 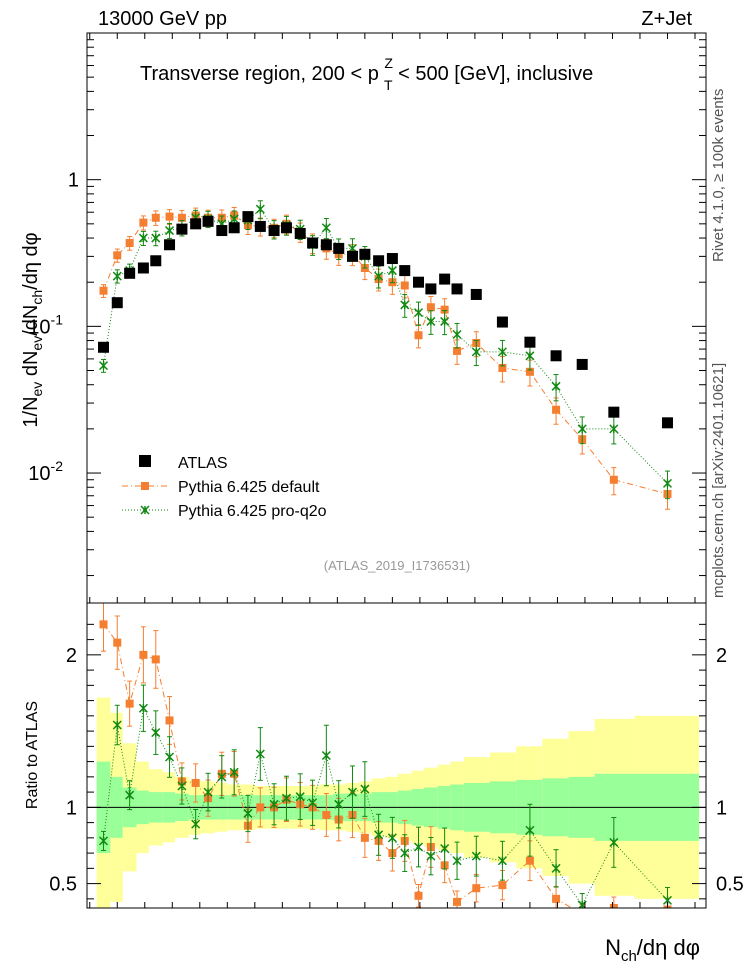 I want to click on energy-label: 13000 GeV pp, so click(x=162, y=19).